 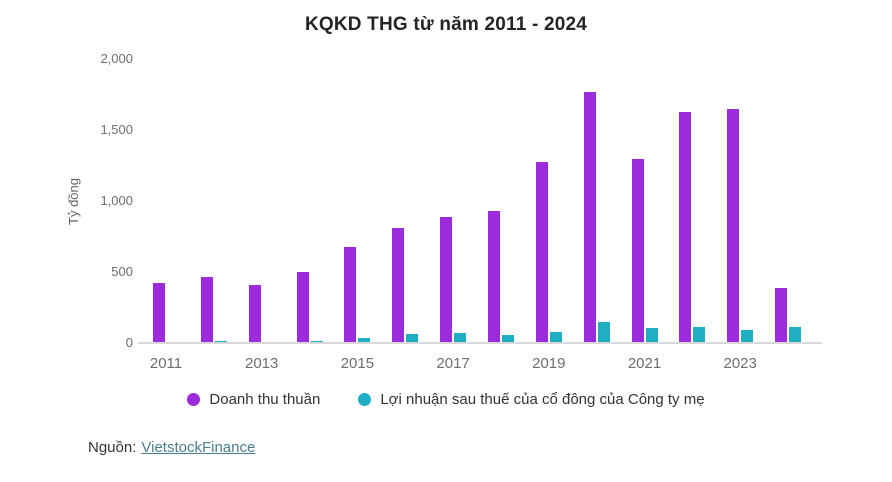 I want to click on bar-revenue-2015, so click(x=350, y=295).